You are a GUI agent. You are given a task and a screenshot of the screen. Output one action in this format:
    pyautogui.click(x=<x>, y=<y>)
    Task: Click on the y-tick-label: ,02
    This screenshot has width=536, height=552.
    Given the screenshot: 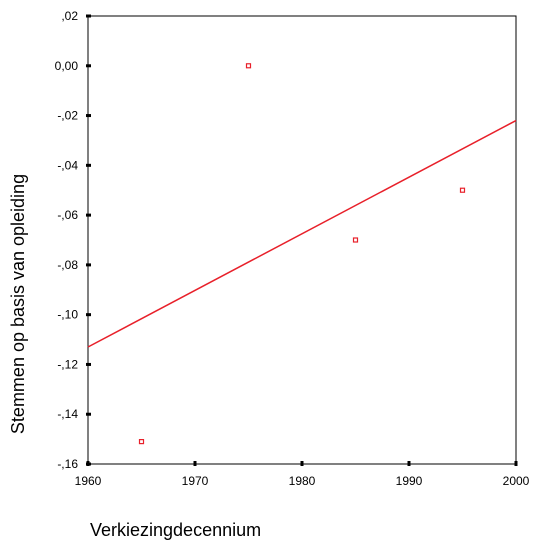 What is the action you would take?
    pyautogui.click(x=69, y=16)
    